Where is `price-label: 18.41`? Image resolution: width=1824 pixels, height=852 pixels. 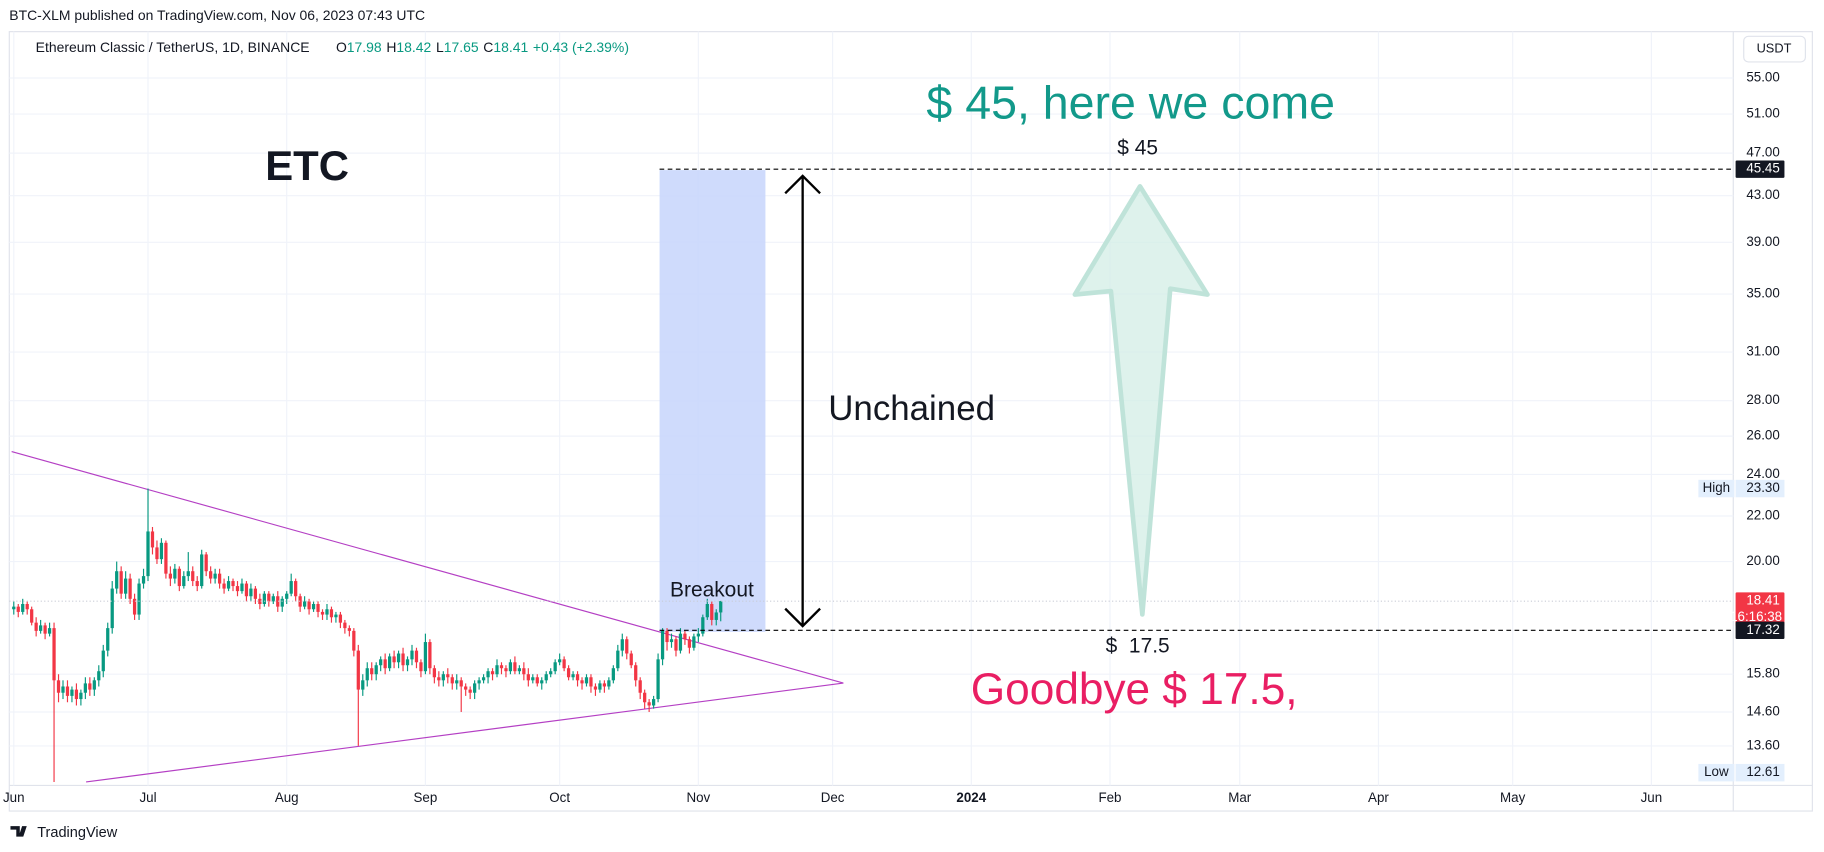
price-label: 18.41 is located at coordinates (1762, 600).